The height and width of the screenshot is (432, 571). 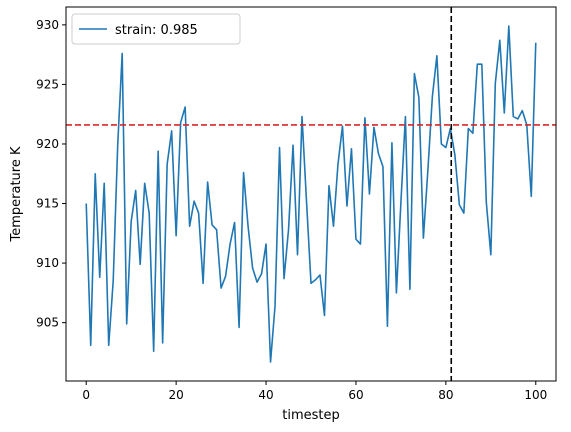 I want to click on x-tick-label: 0, so click(x=86, y=395).